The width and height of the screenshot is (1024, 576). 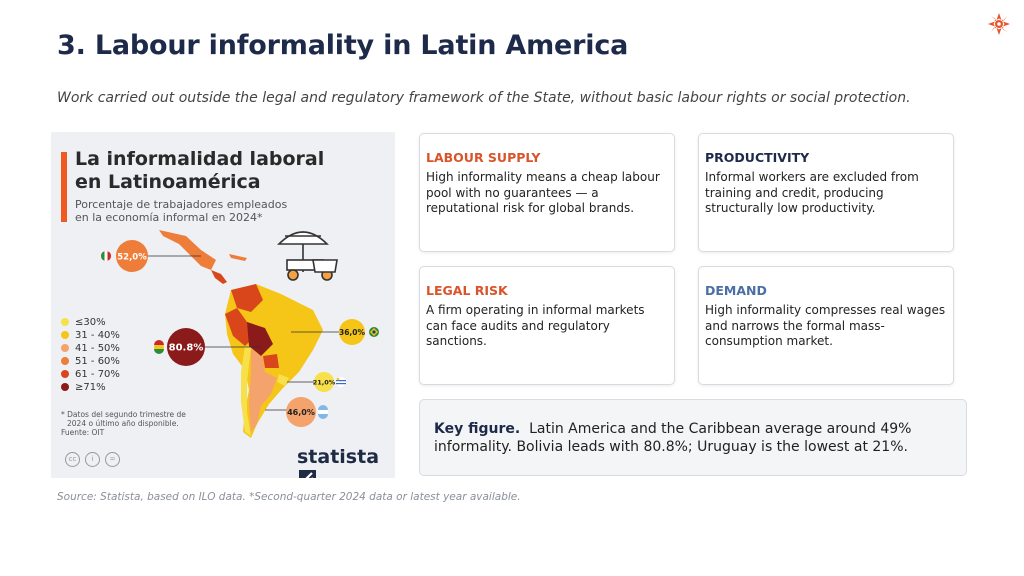 I want to click on infographic-title: La informalidad laboral en Latinoamérica, so click(x=225, y=171).